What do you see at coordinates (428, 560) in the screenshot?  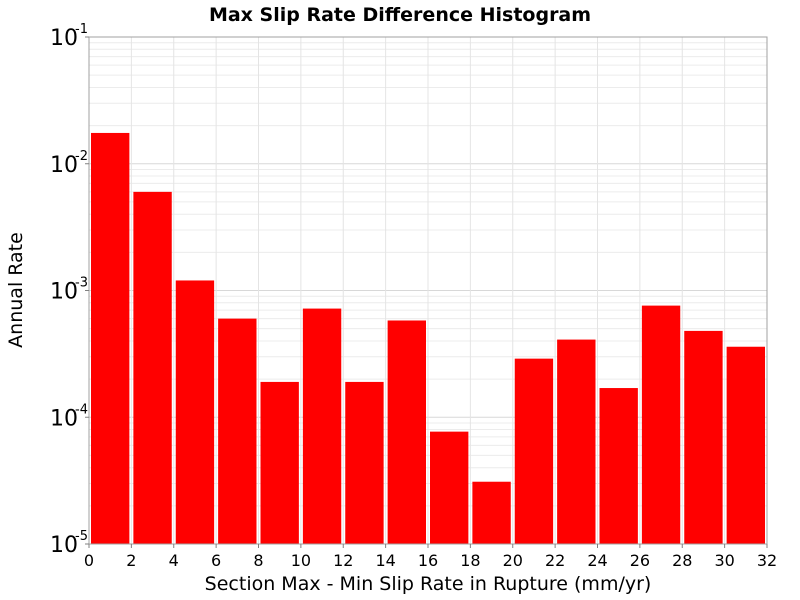 I see `x-tick-label: 16` at bounding box center [428, 560].